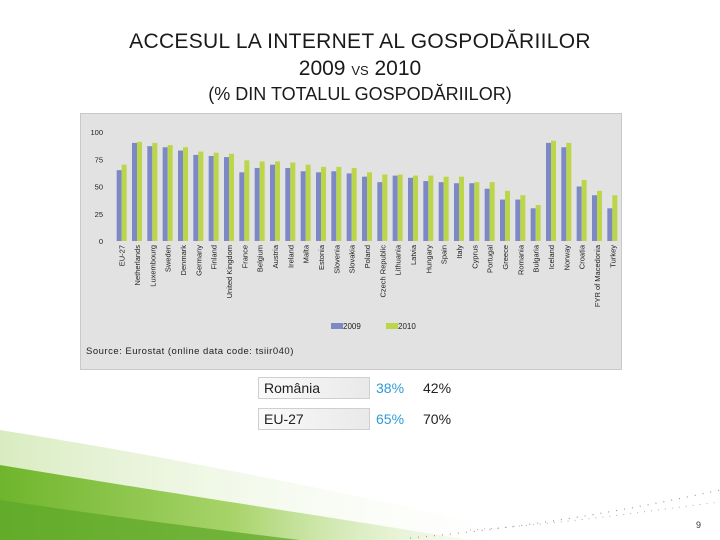 The image size is (720, 540). What do you see at coordinates (183, 260) in the screenshot?
I see `x-tick-label: Denmark` at bounding box center [183, 260].